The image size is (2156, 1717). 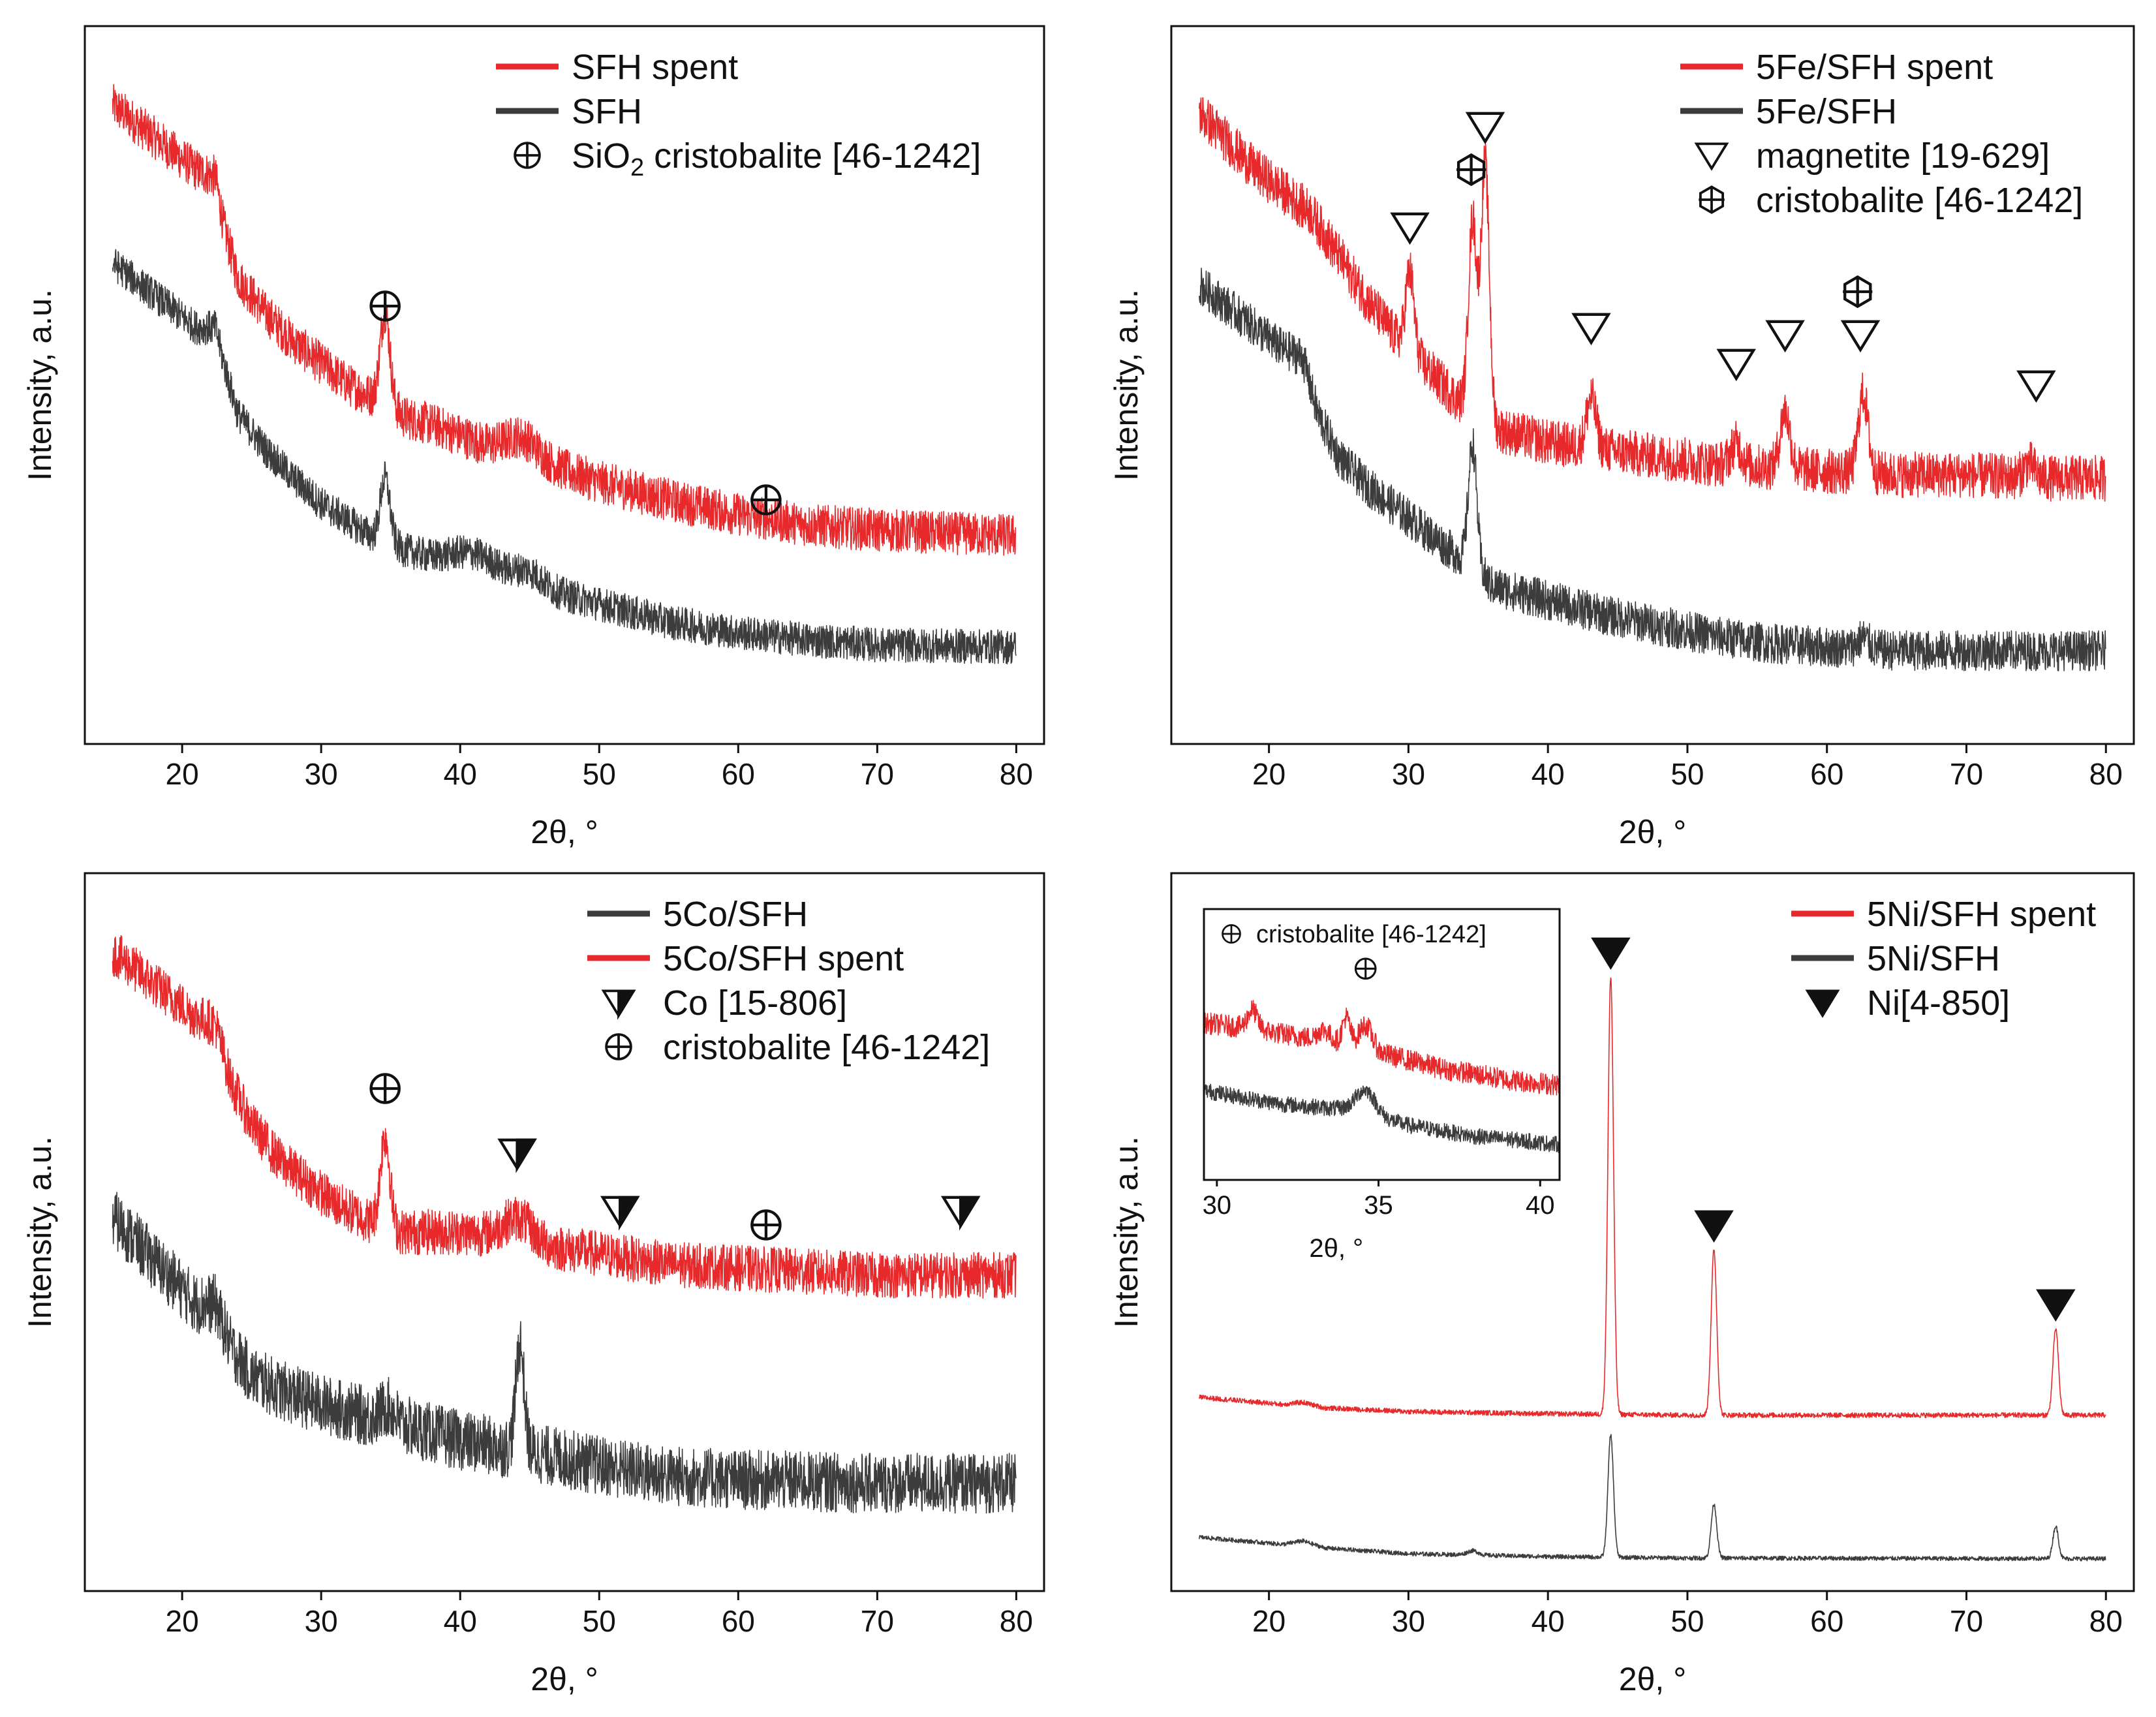 What do you see at coordinates (1896, 958) in the screenshot?
I see `legend-item: 5Ni/SFH` at bounding box center [1896, 958].